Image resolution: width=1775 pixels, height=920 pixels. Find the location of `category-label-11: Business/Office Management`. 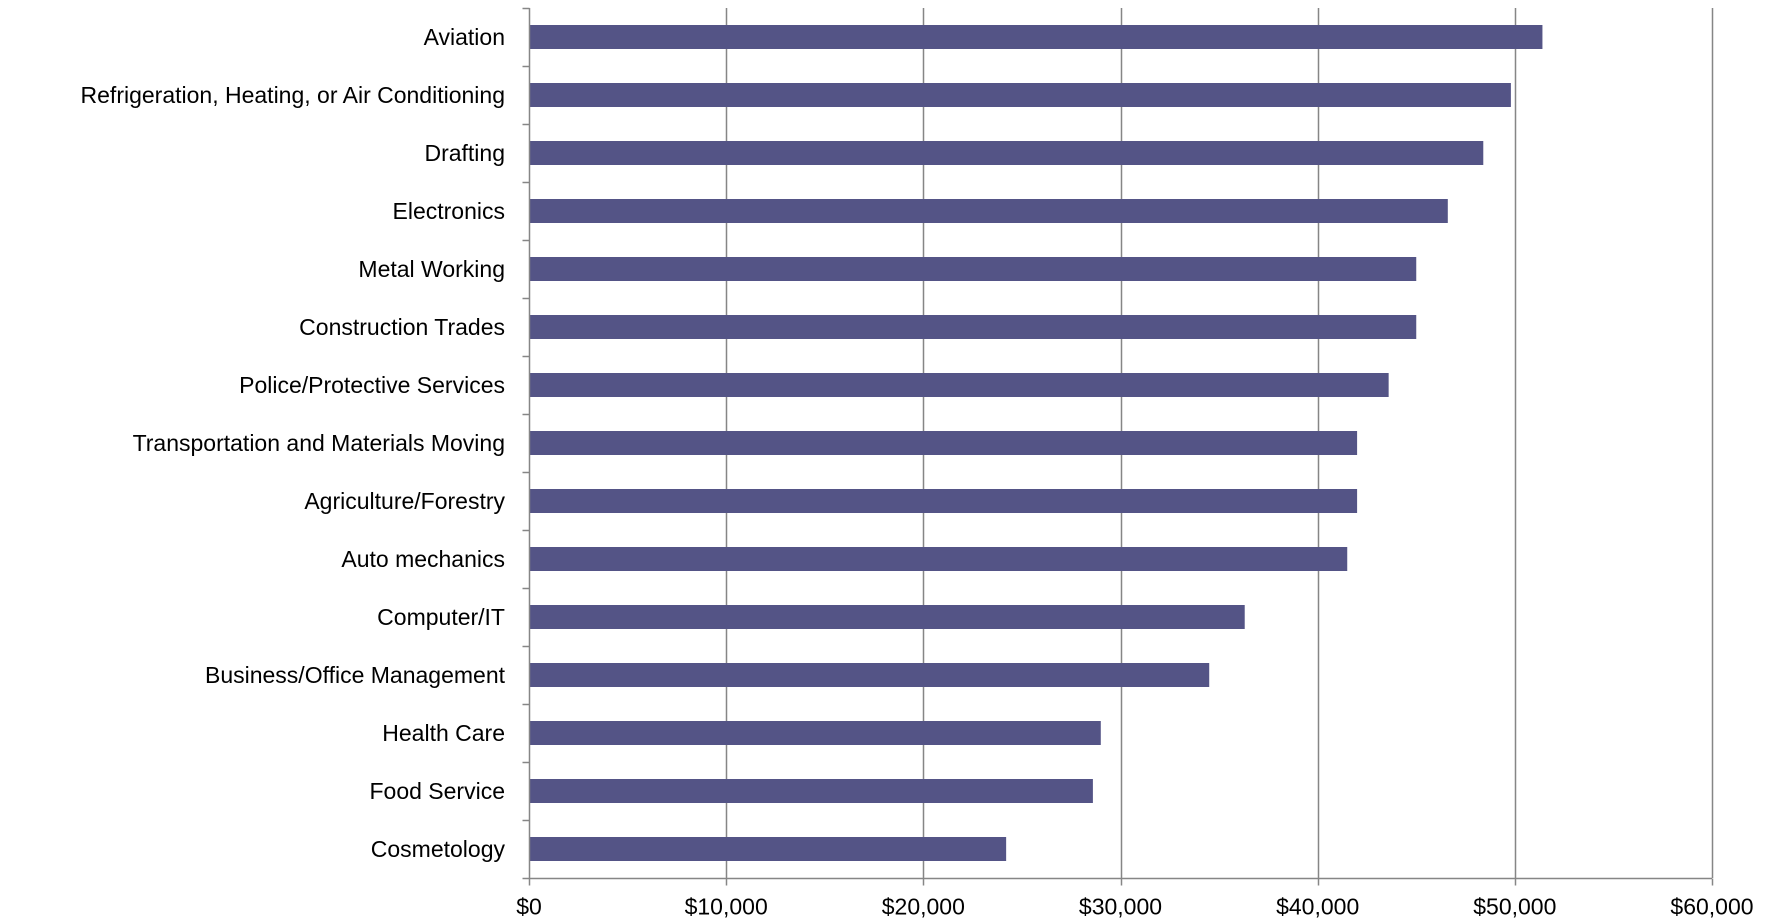

category-label-11: Business/Office Management is located at coordinates (355, 675).